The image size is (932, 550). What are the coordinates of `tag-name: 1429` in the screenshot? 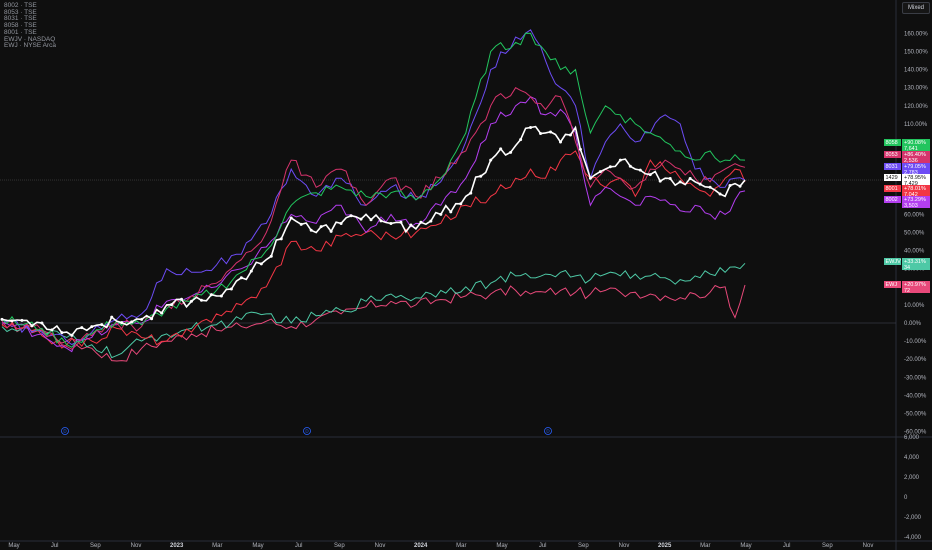 It's located at (892, 178).